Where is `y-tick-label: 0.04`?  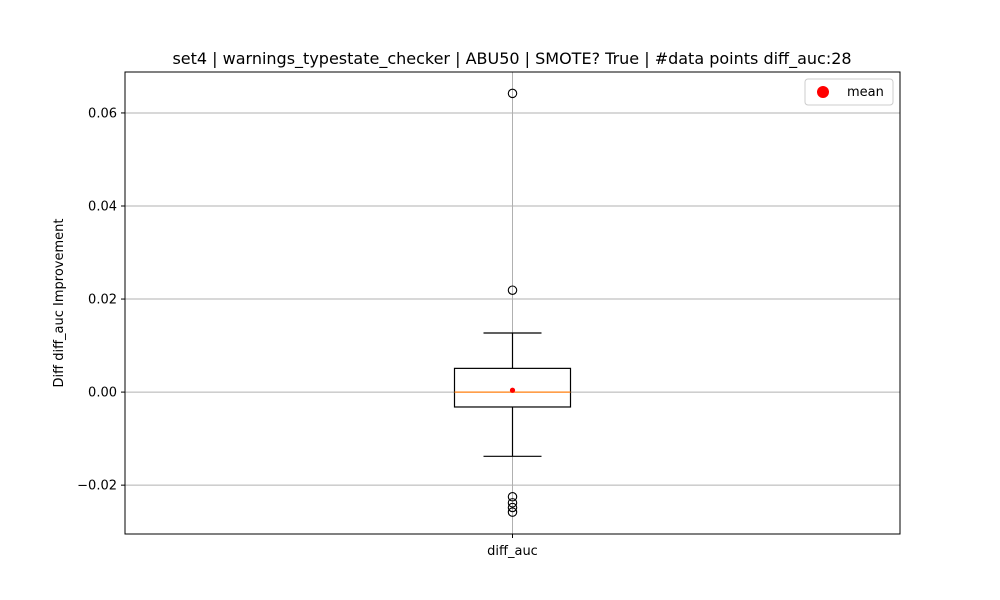 y-tick-label: 0.04 is located at coordinates (102, 206).